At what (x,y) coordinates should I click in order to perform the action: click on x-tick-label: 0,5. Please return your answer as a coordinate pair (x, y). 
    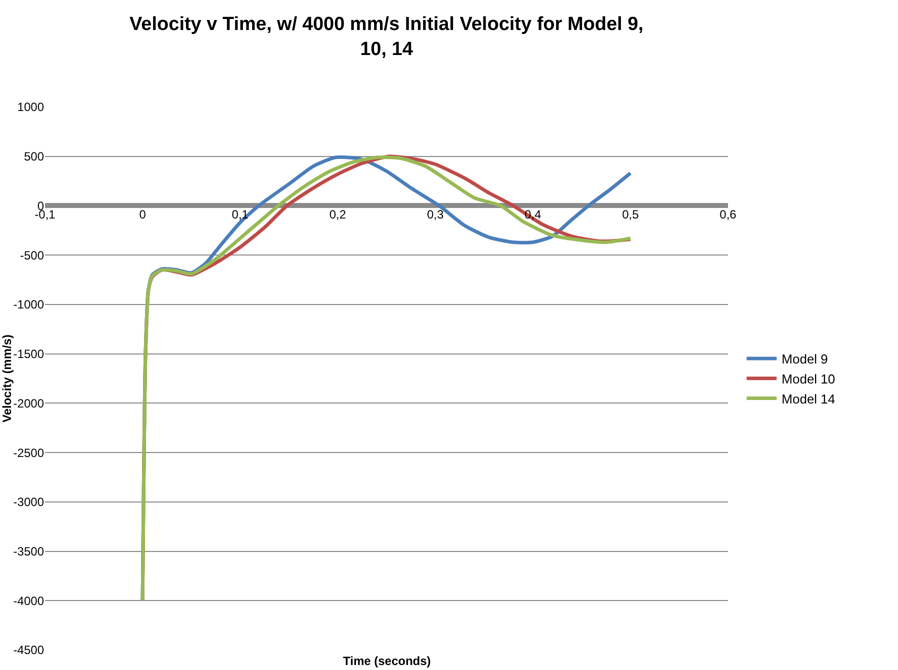
    Looking at the image, I should click on (631, 215).